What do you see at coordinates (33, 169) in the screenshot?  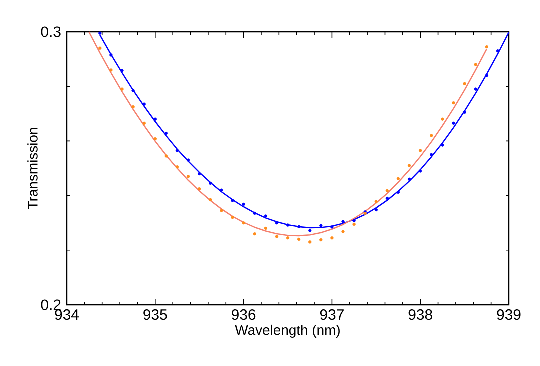 I see `y-axis-title: Transmission` at bounding box center [33, 169].